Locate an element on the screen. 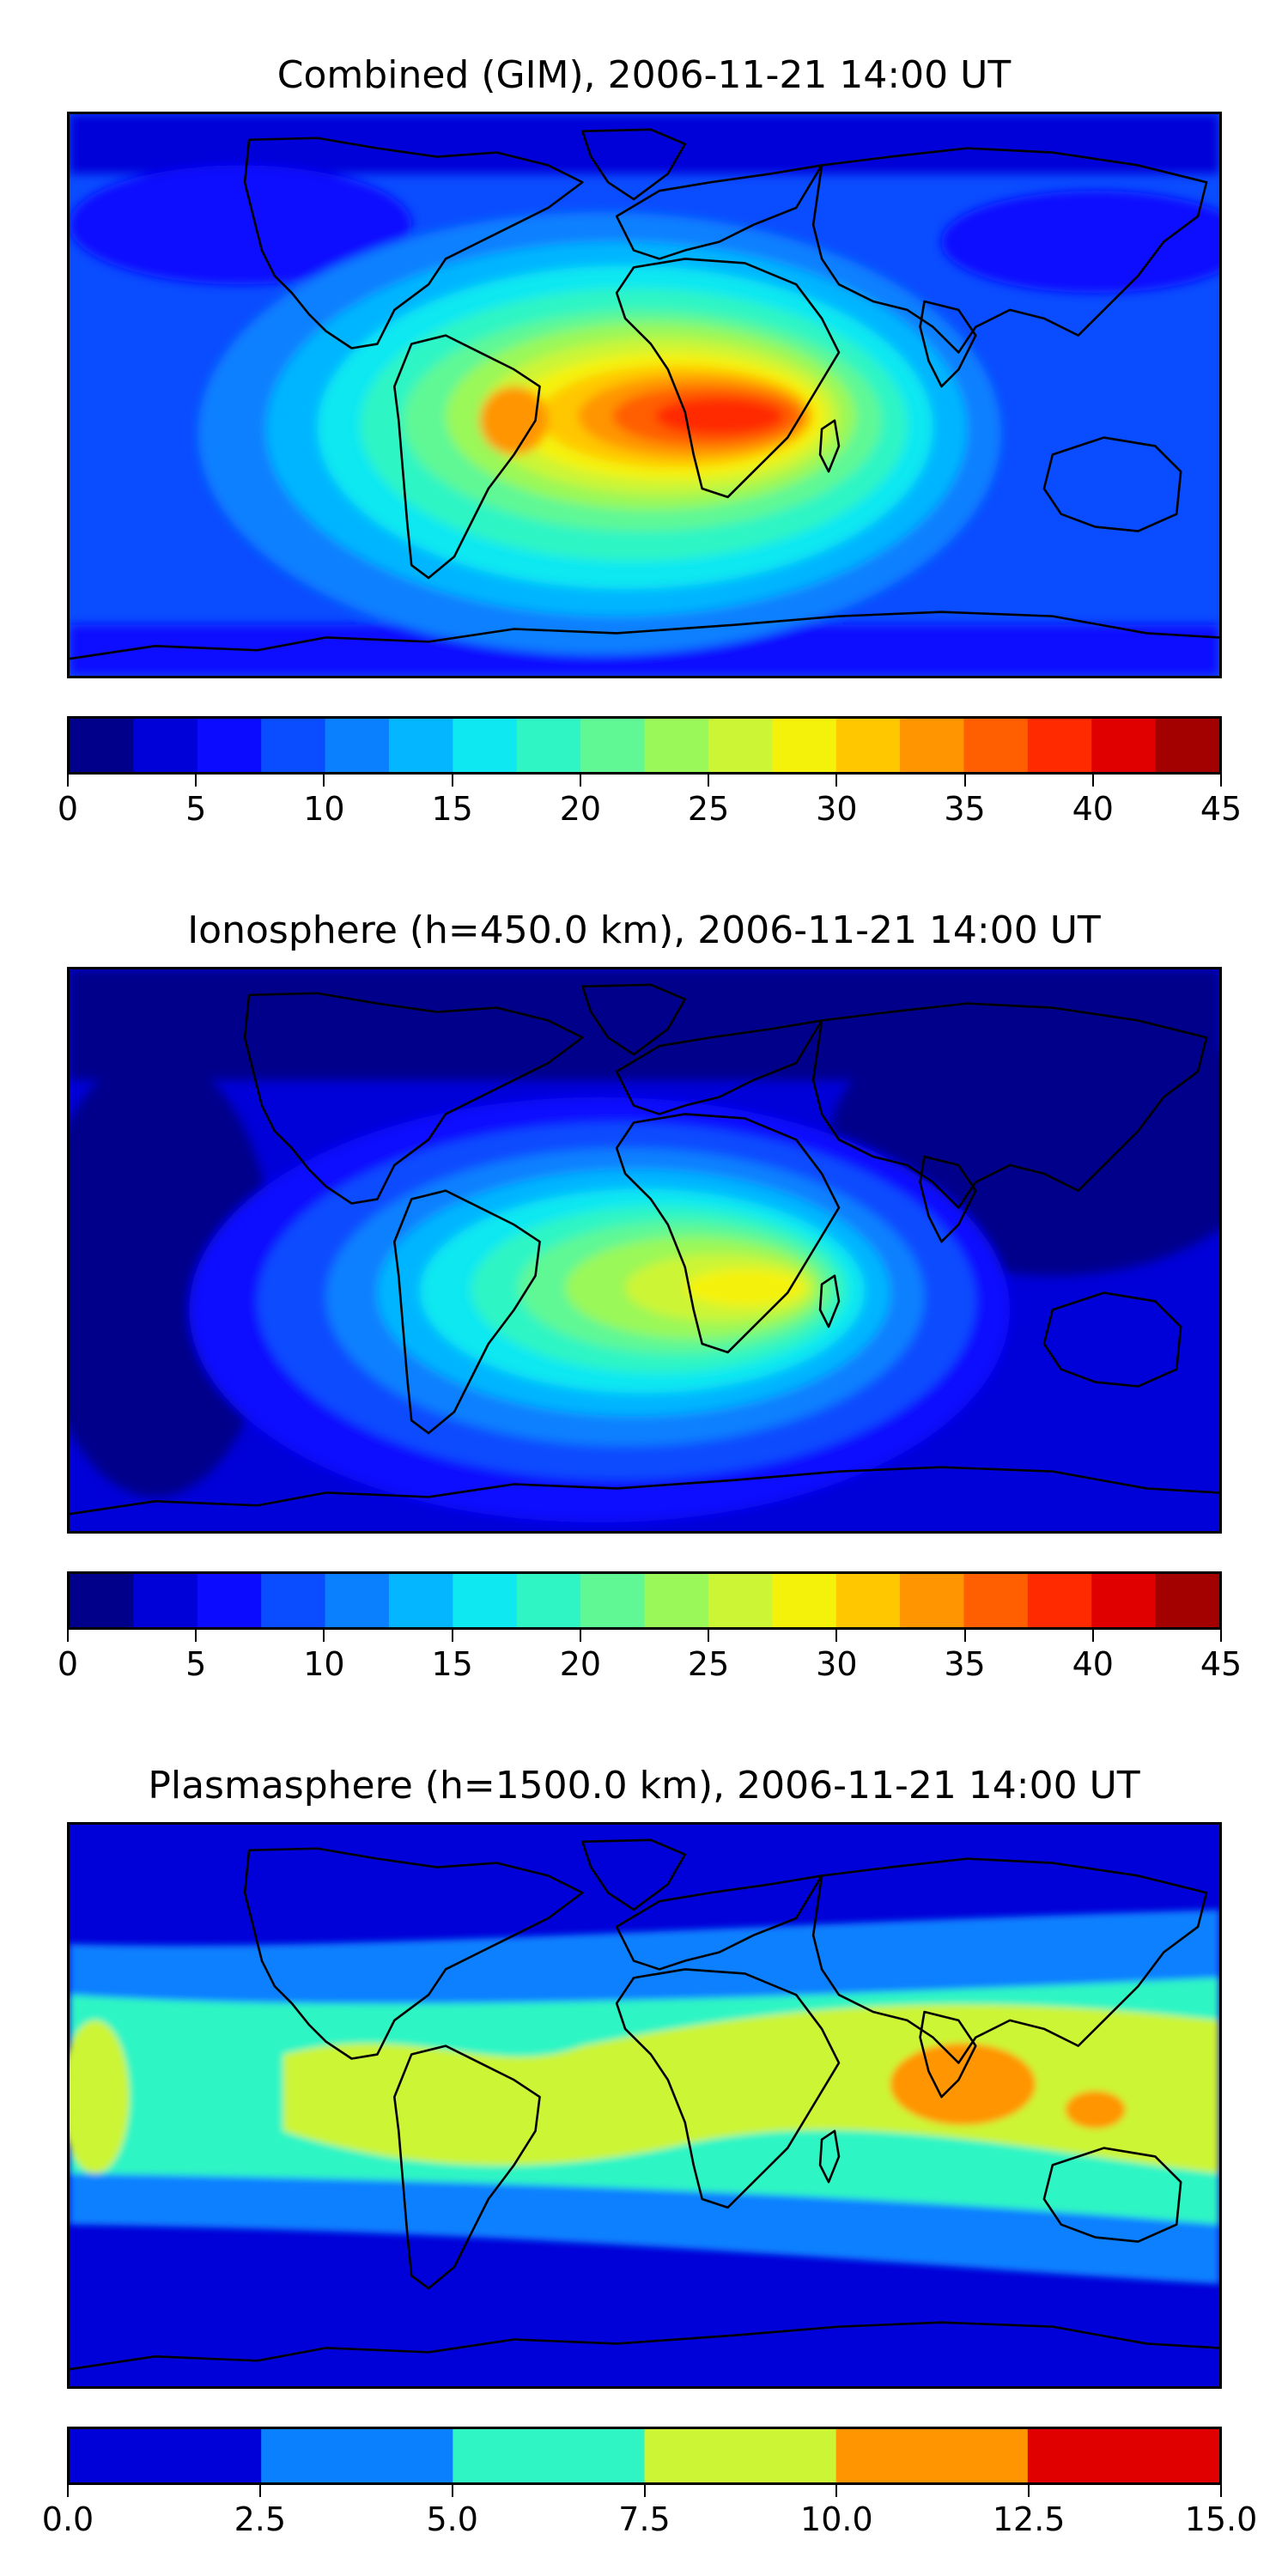 This screenshot has width=1288, height=2576. colorbar-ionosphere is located at coordinates (644, 1601).